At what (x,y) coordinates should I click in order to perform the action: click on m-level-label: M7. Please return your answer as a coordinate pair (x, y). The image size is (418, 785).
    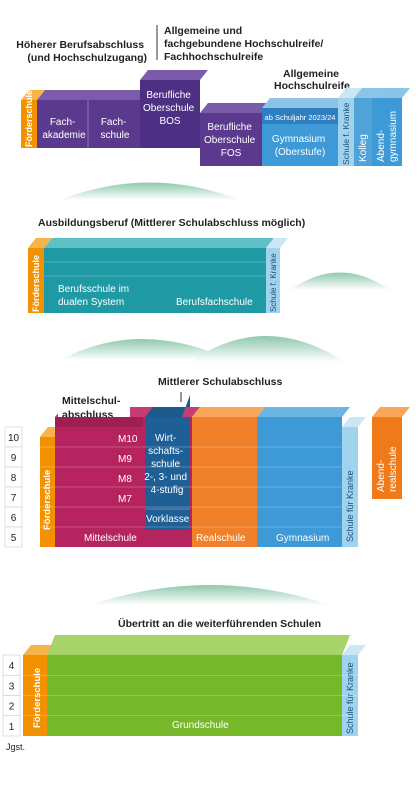
    Looking at the image, I should click on (125, 499).